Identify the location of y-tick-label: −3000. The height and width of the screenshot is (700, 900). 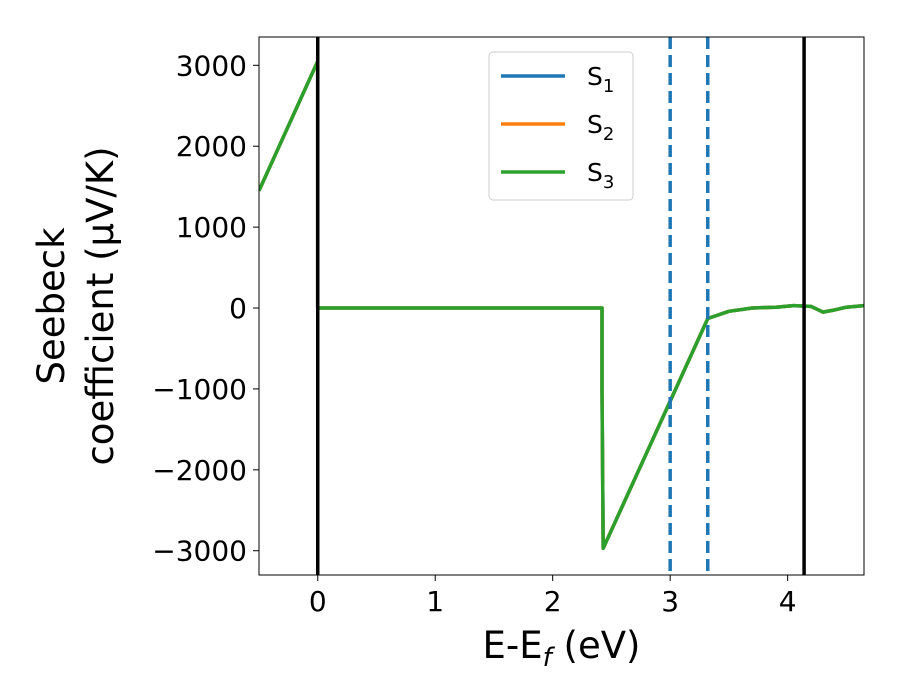
(199, 551).